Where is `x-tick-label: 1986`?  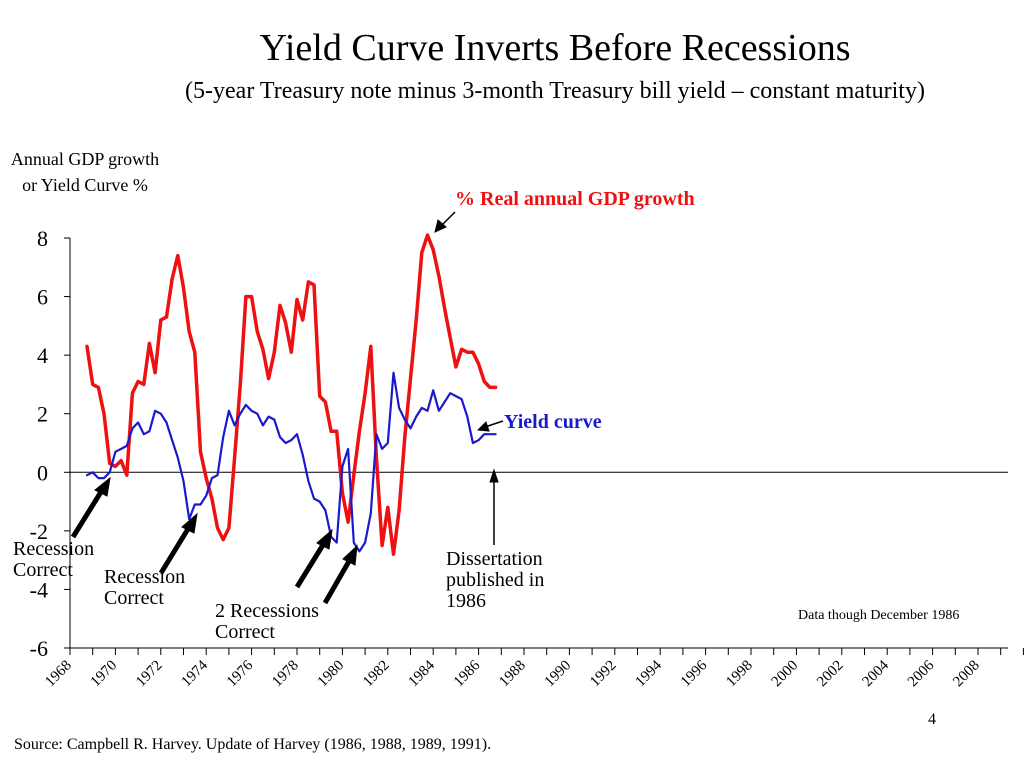 x-tick-label: 1986 is located at coordinates (467, 673).